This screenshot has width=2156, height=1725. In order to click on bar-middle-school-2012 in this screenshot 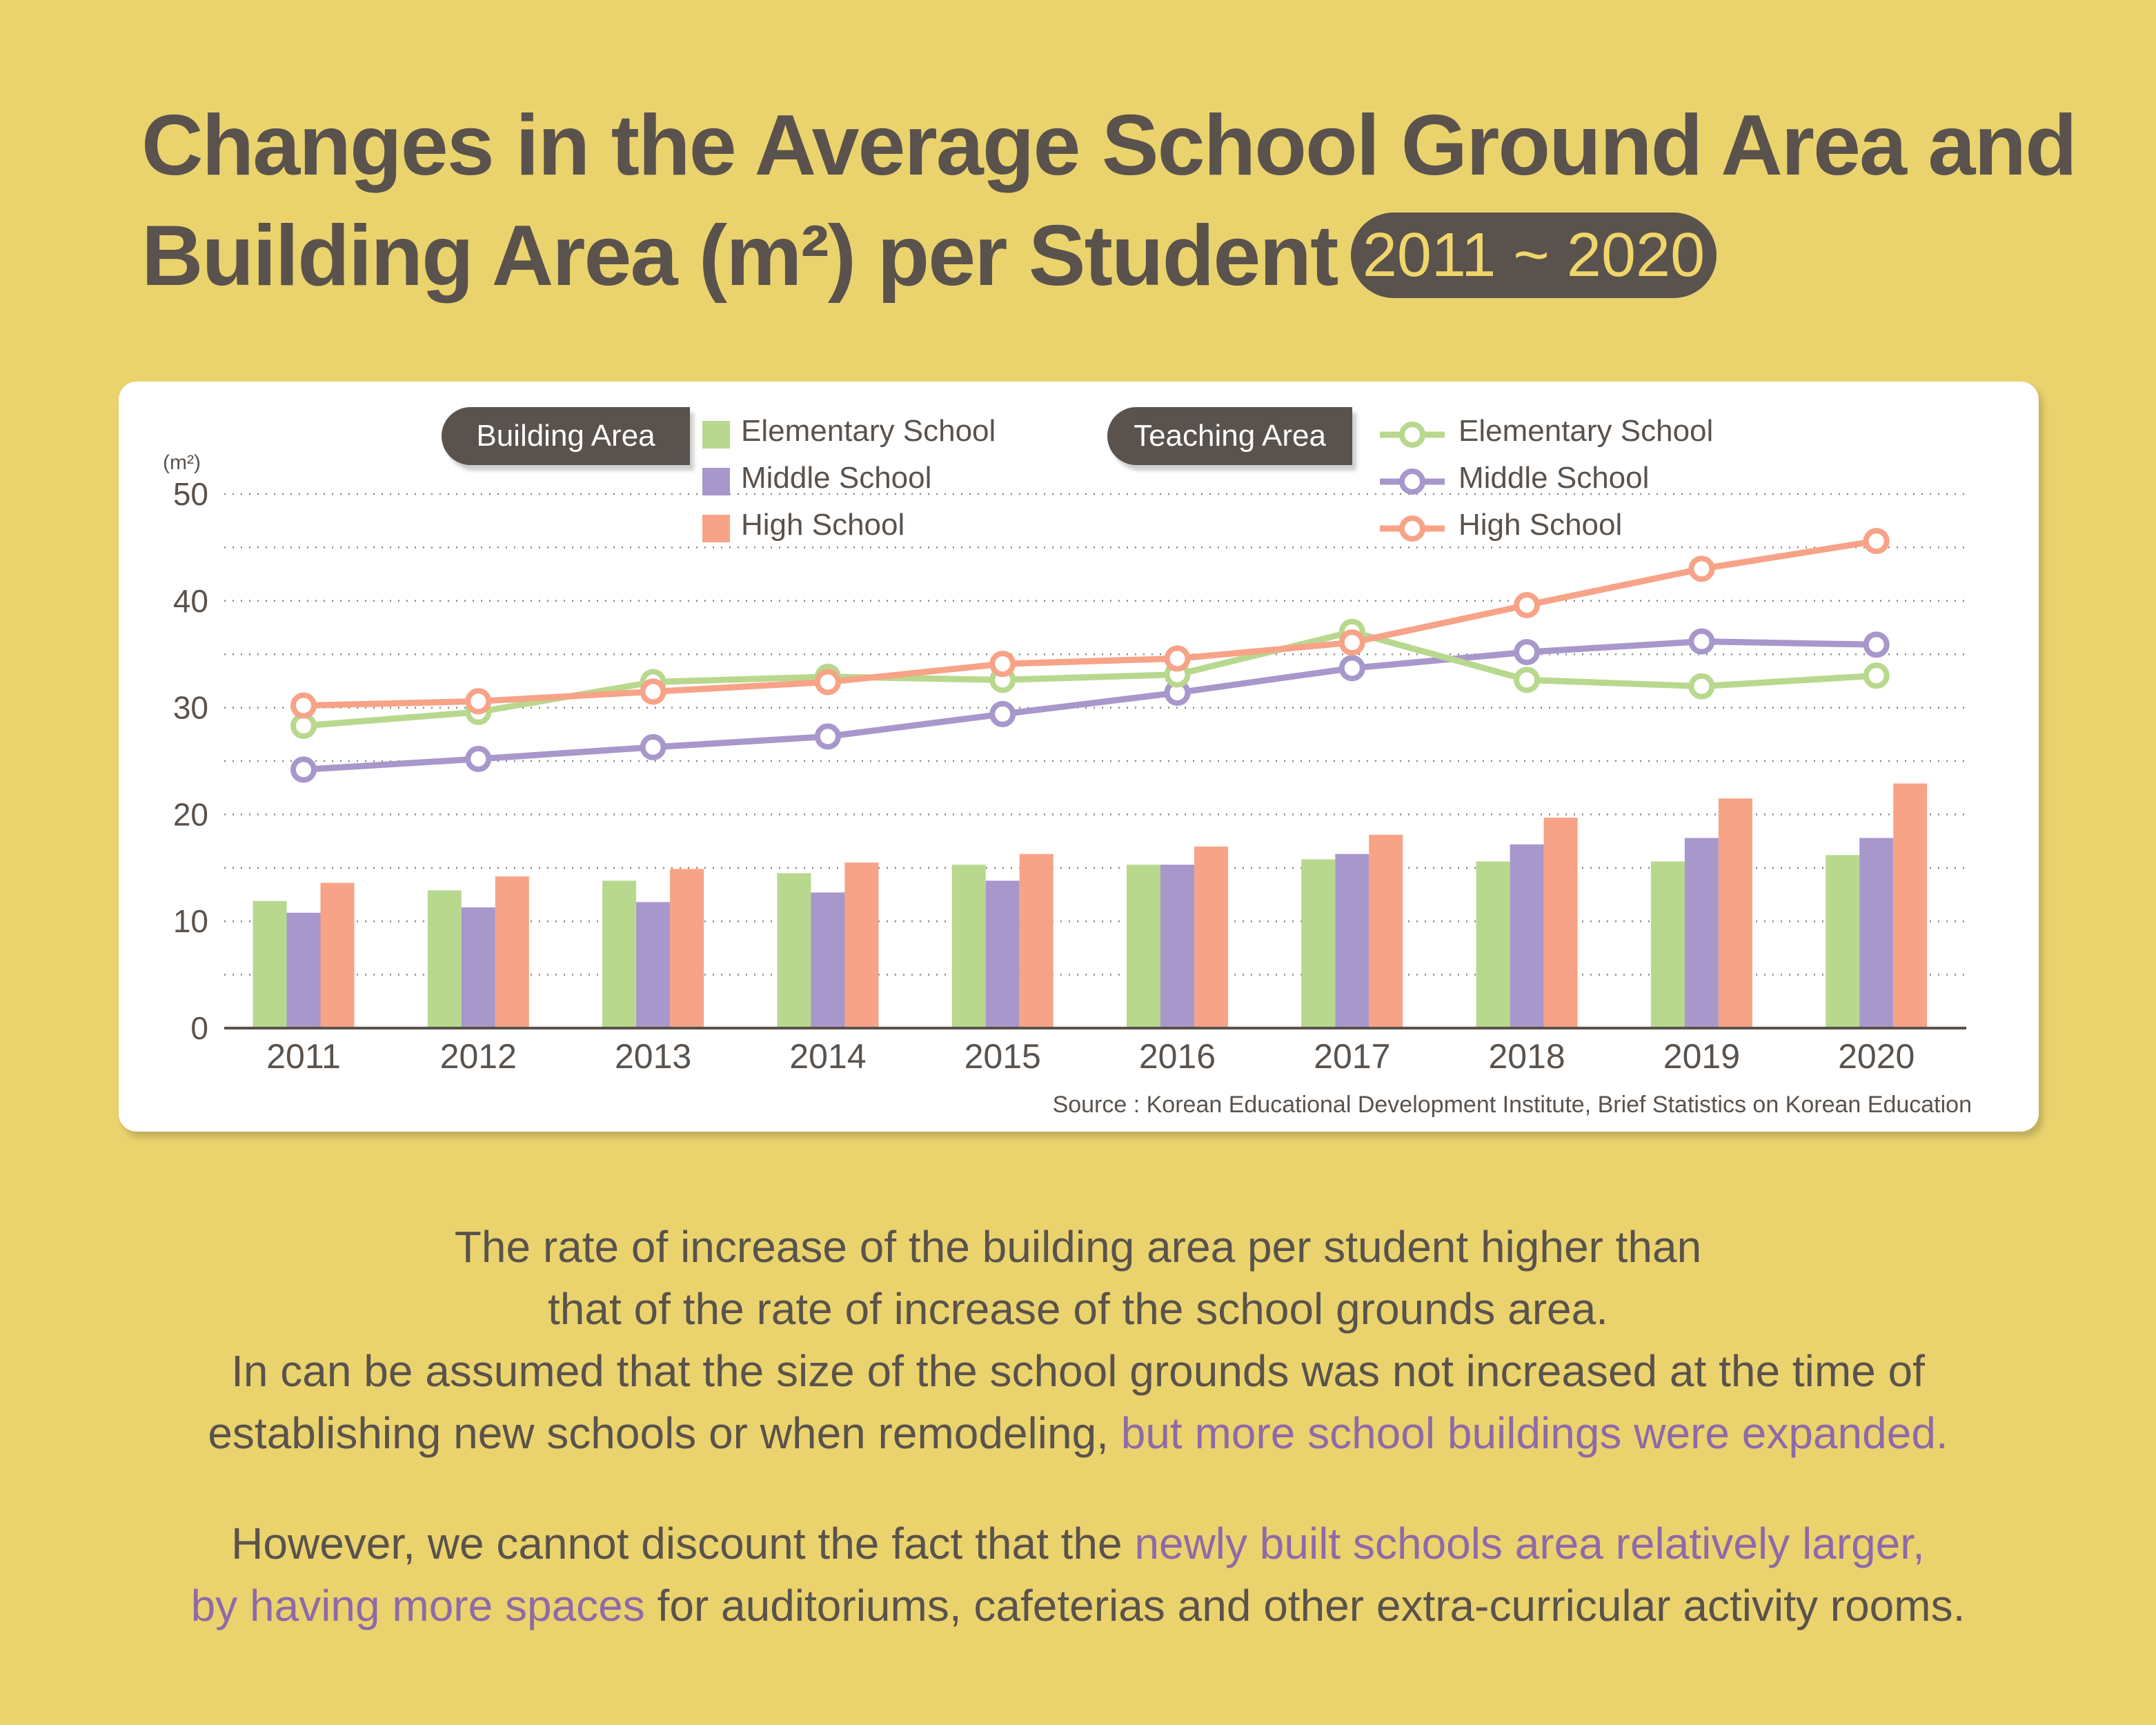, I will do `click(478, 967)`.